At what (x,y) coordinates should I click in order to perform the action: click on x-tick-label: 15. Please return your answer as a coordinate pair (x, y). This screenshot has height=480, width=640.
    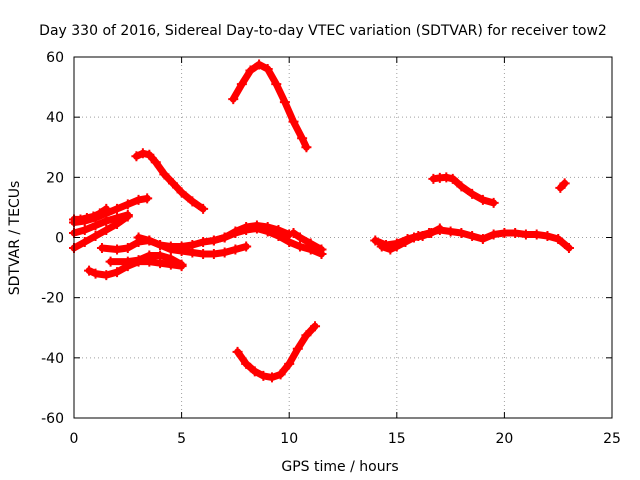
    Looking at the image, I should click on (397, 439).